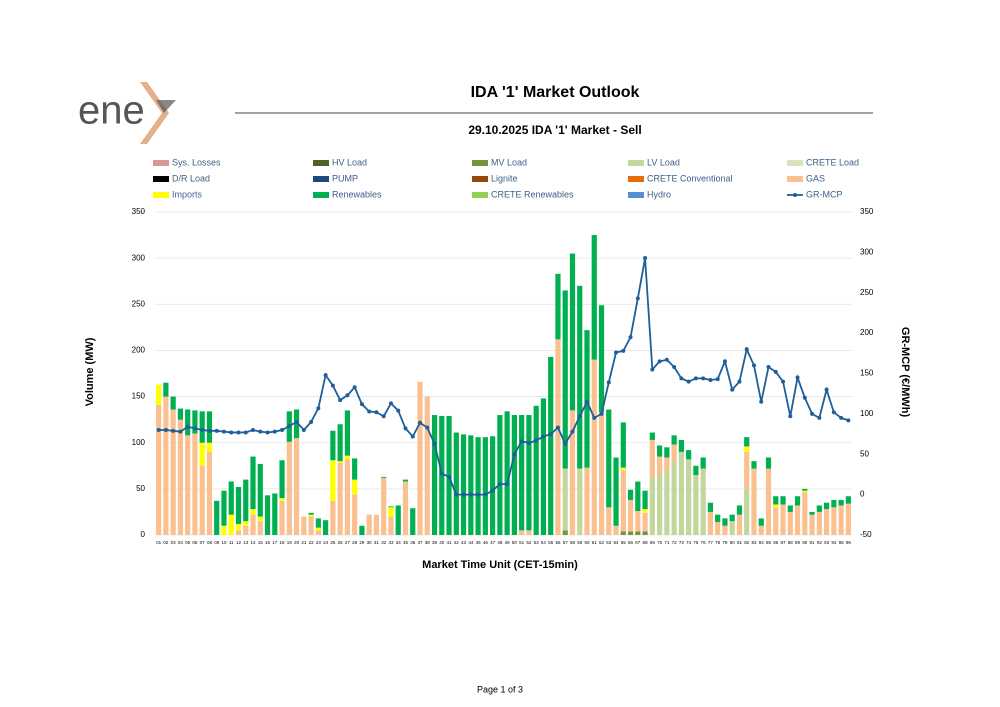 The width and height of the screenshot is (1000, 707). I want to click on x-tick-label: 96, so click(849, 542).